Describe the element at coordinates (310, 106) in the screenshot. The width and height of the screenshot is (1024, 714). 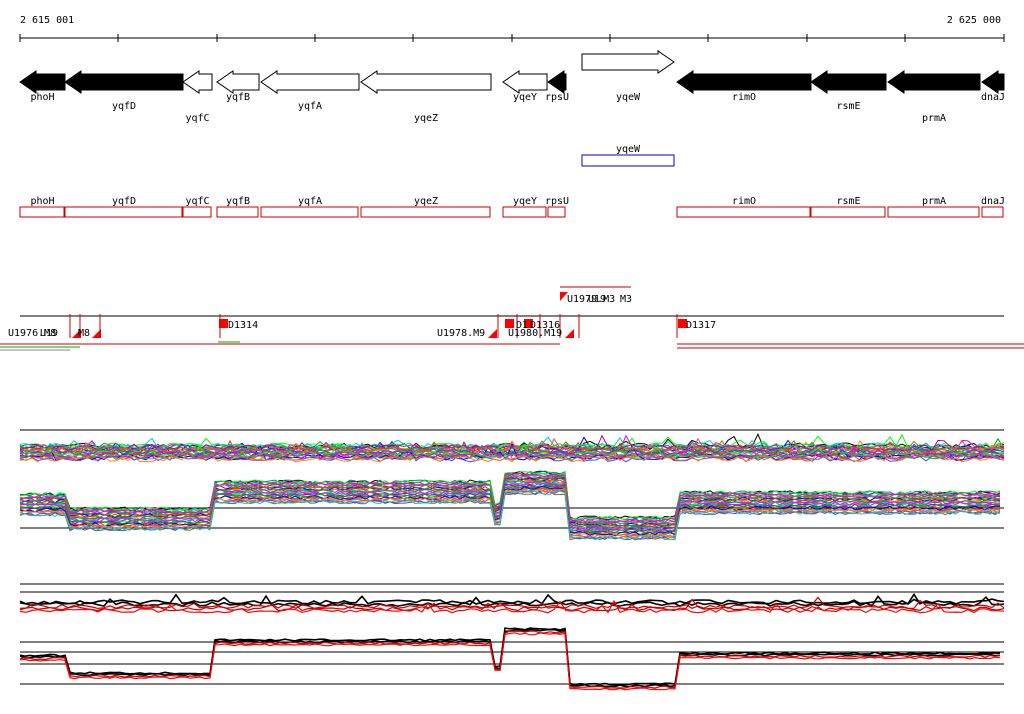
I see `gene-label: yqfA` at that location.